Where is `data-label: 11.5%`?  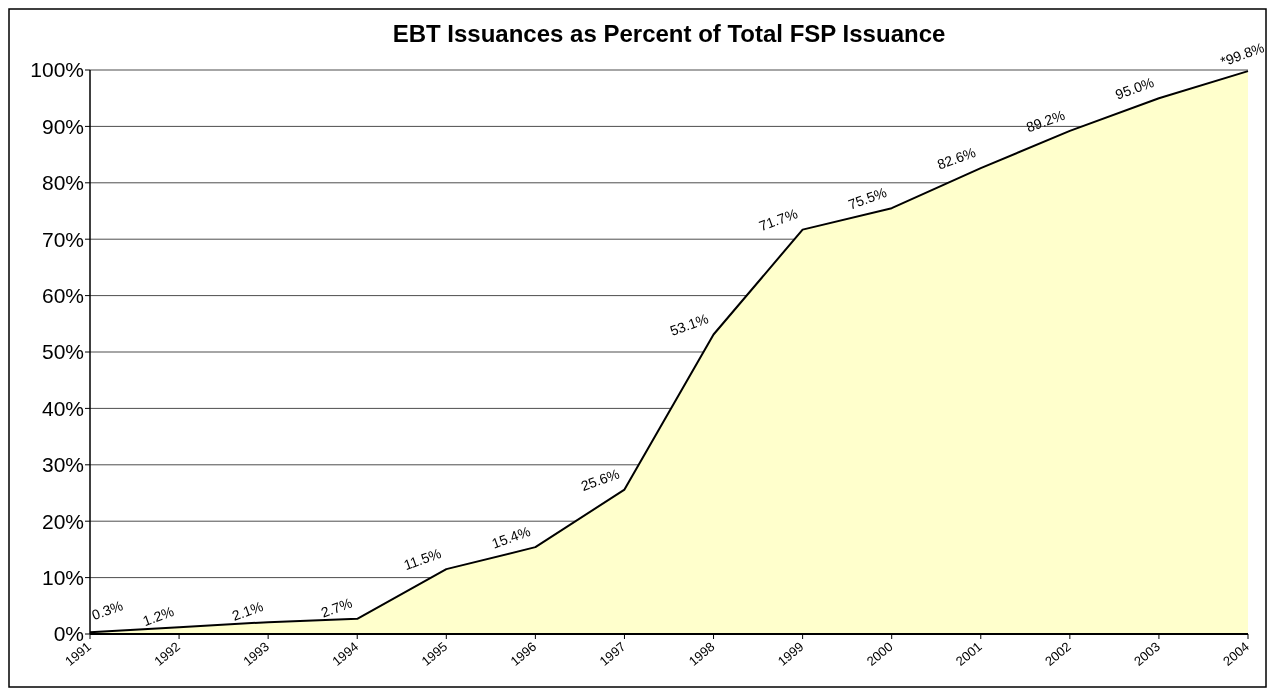
data-label: 11.5% is located at coordinates (422, 559).